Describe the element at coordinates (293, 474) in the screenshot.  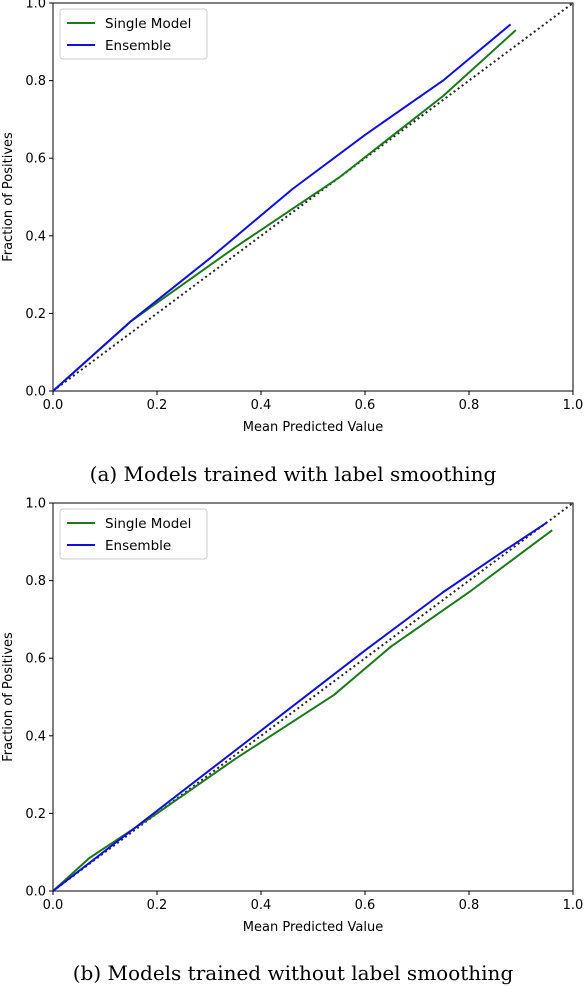
I see `caption: (a) Models trained with label smoothing` at that location.